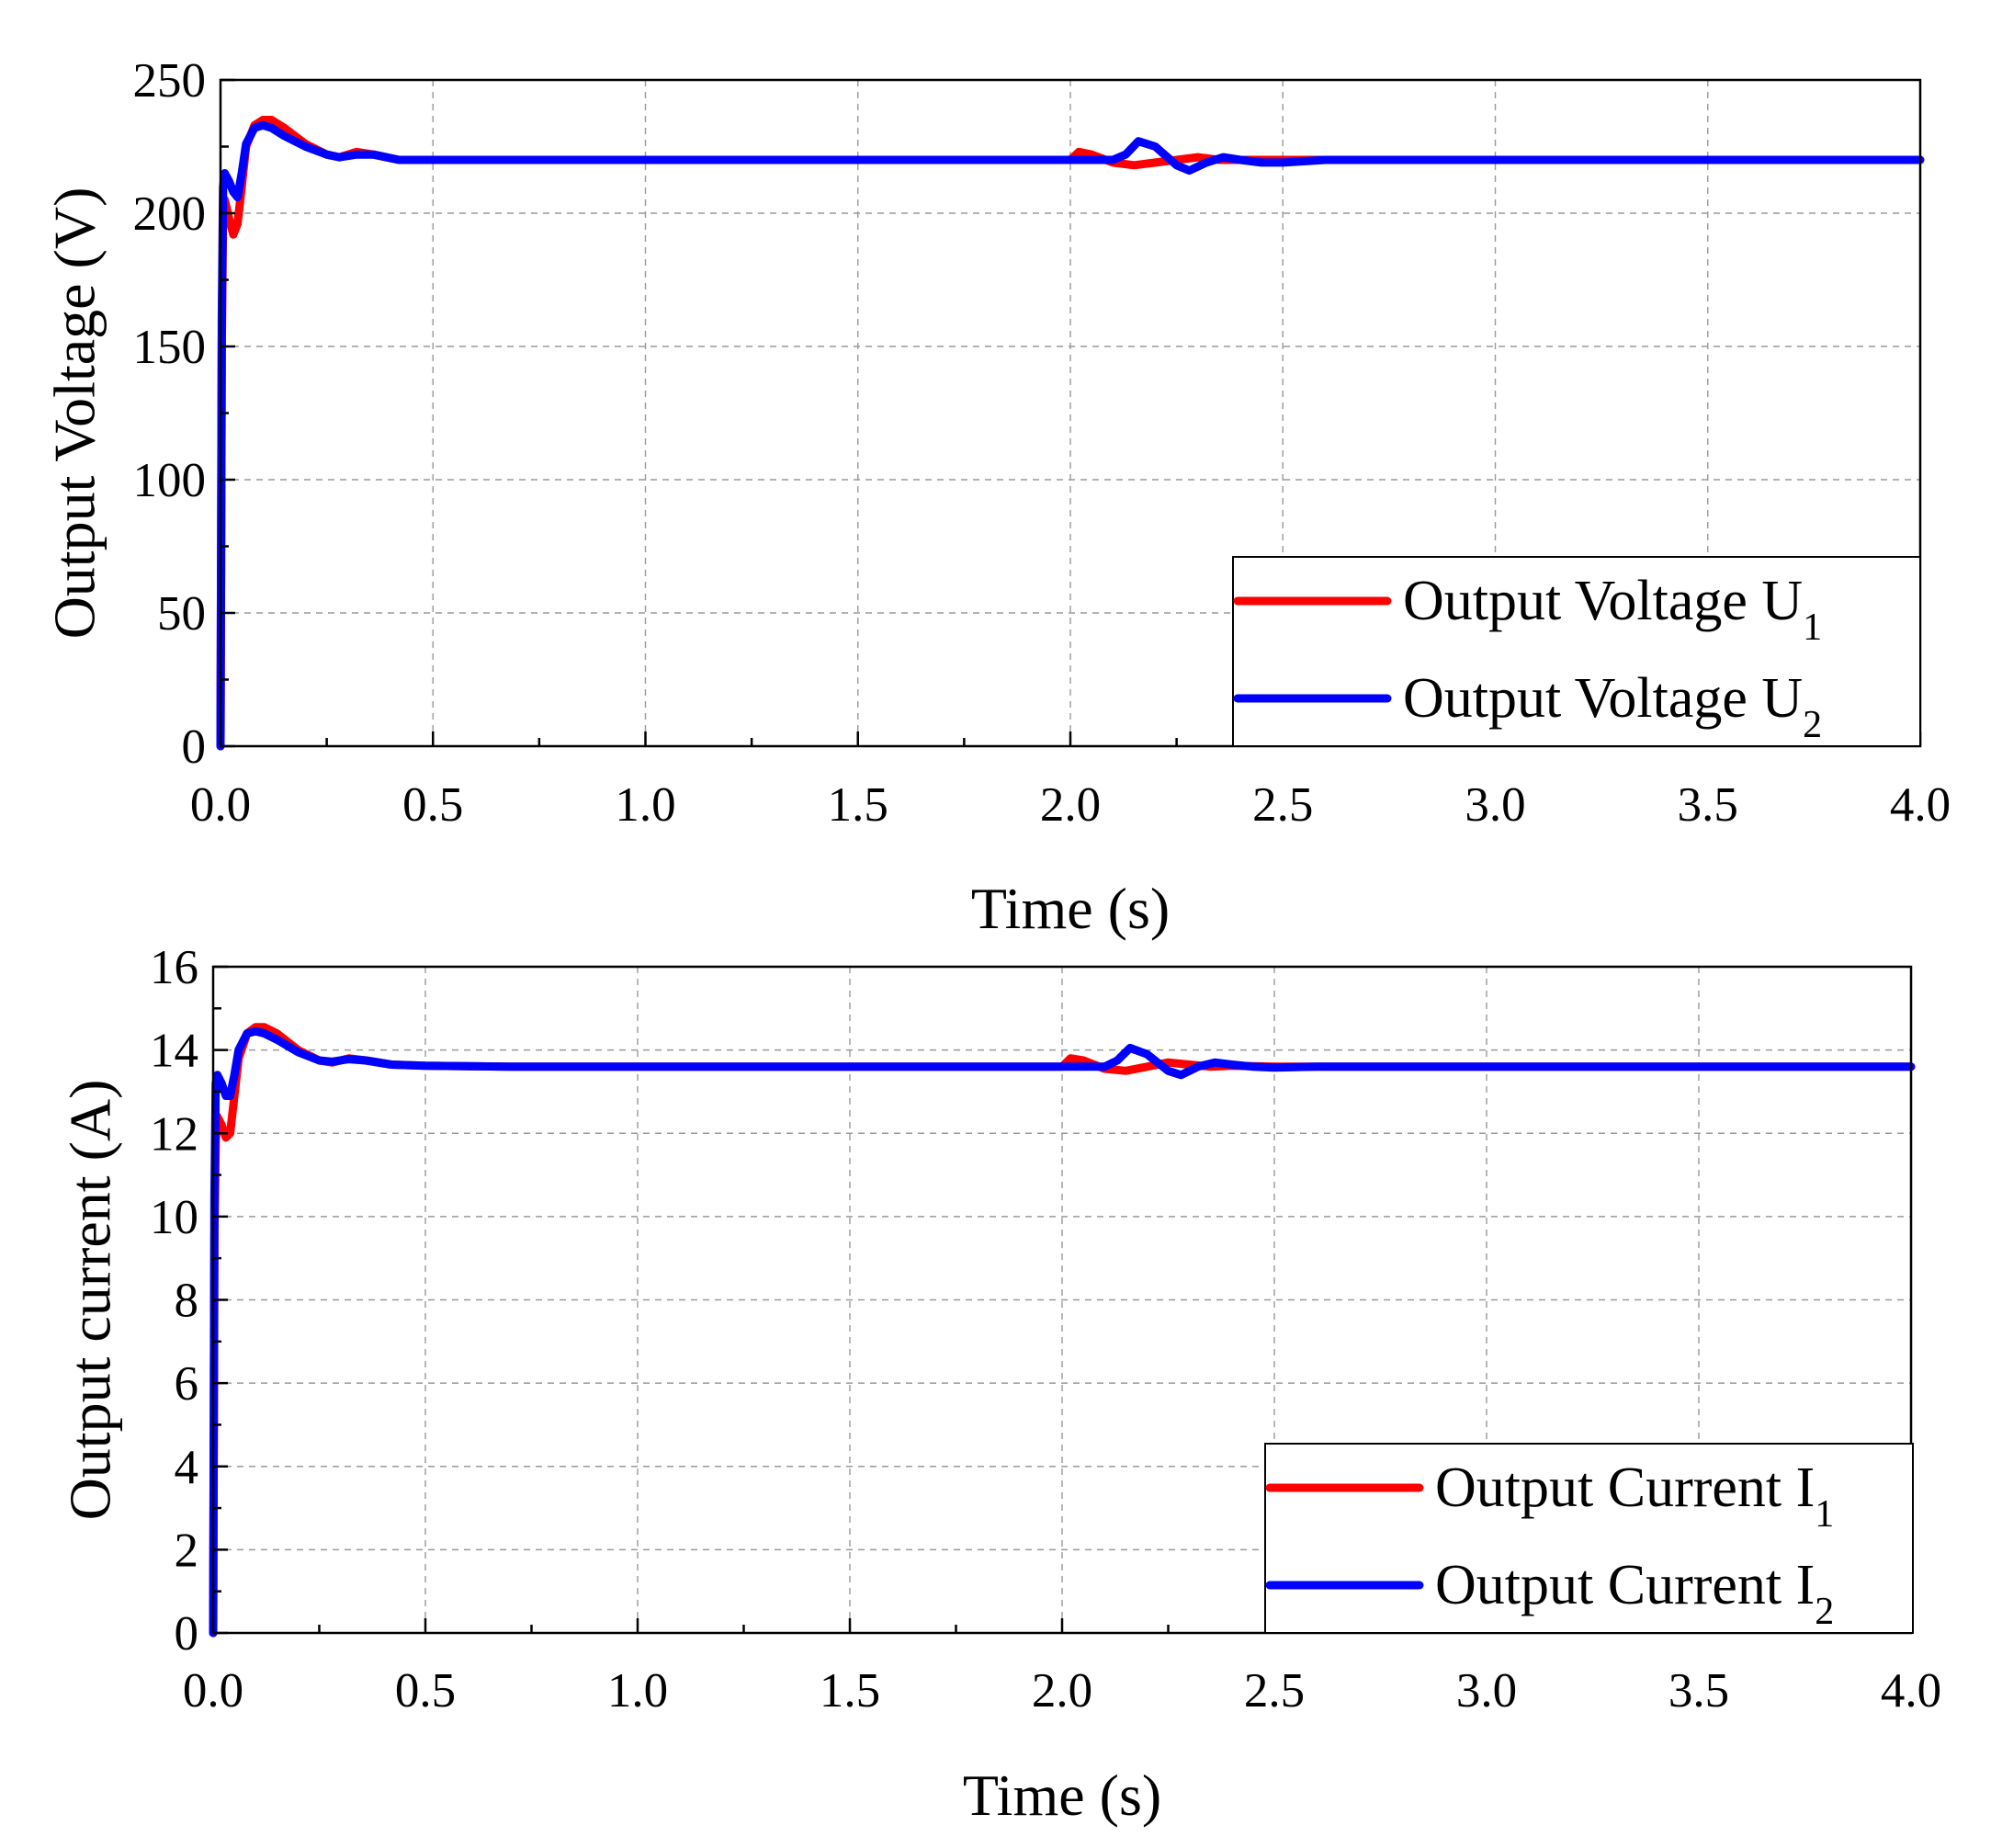 The image size is (2002, 1848). I want to click on current-ytick-label-5: 10, so click(174, 1217).